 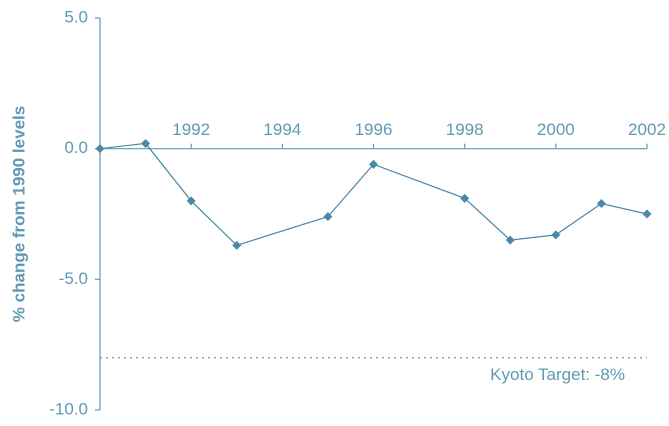 What do you see at coordinates (191, 129) in the screenshot?
I see `x-tick-label: 1992` at bounding box center [191, 129].